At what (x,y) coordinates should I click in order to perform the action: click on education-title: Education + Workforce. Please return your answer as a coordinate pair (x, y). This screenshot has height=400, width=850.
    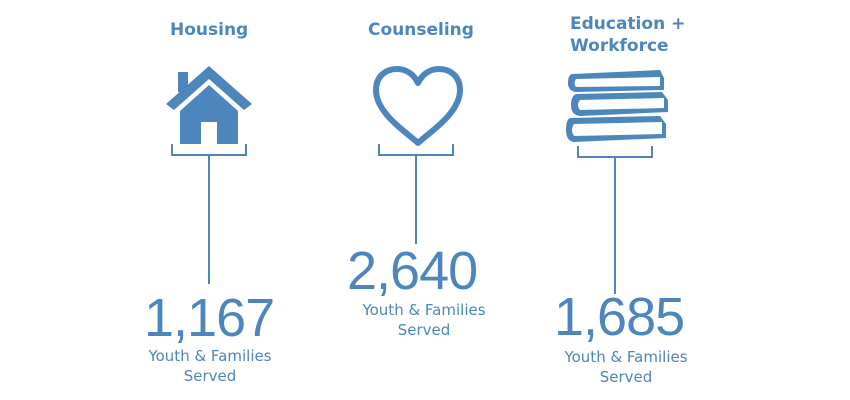
    Looking at the image, I should click on (627, 35).